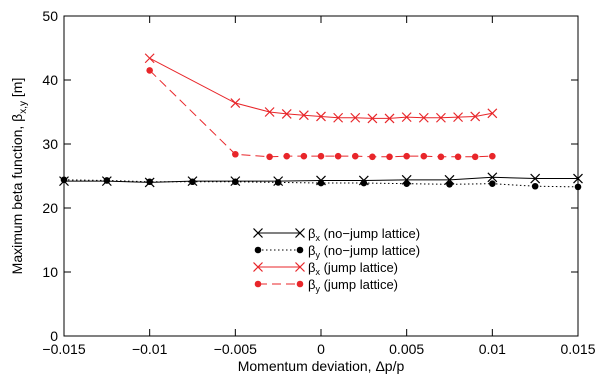  I want to click on legend-label: βy (no−jump lattice), so click(364, 251).